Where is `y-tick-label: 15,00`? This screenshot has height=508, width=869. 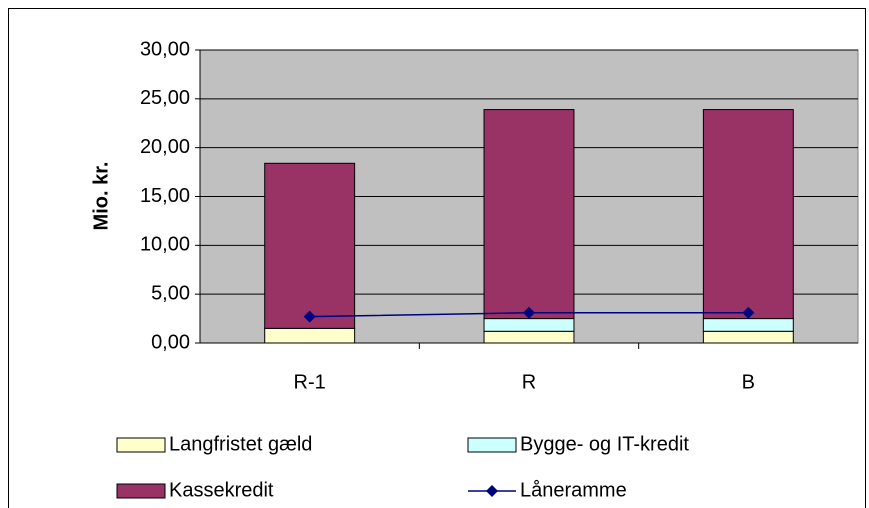
y-tick-label: 15,00 is located at coordinates (165, 196).